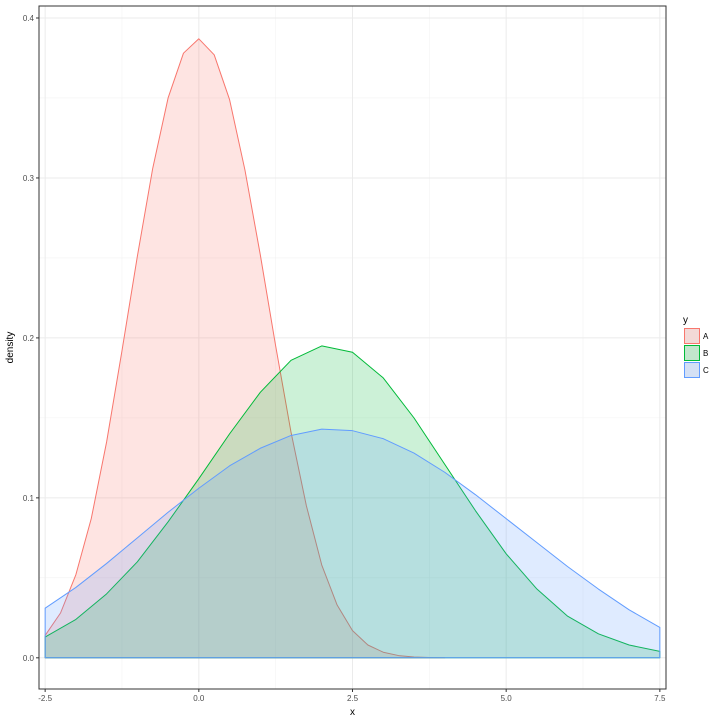 This screenshot has height=720, width=720. I want to click on y-tick-label: 0.2, so click(29, 338).